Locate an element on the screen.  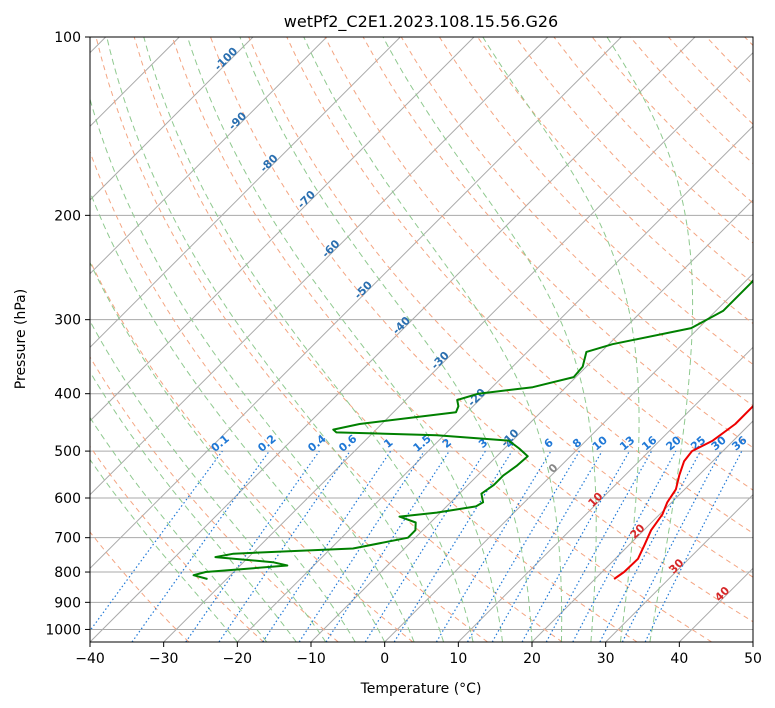
y-tick-label: 600 is located at coordinates (67, 499).